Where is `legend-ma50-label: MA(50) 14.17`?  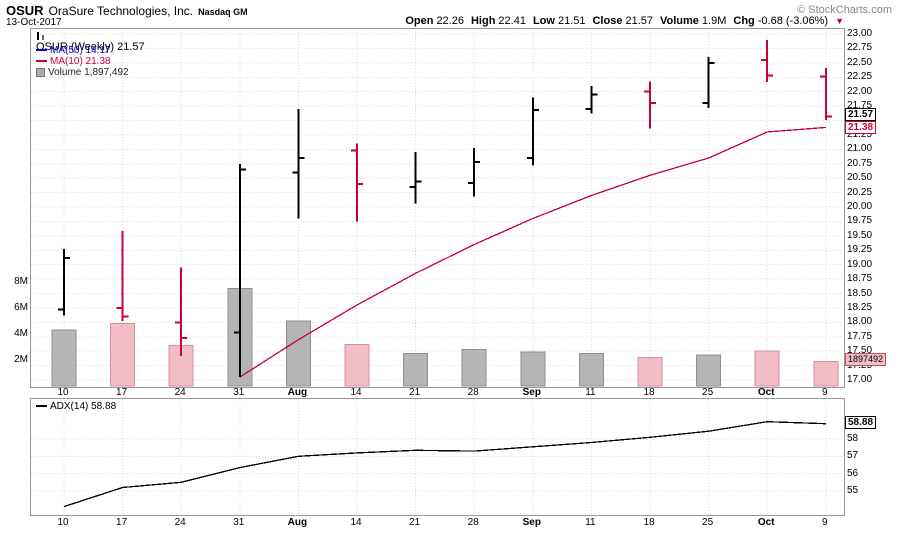
legend-ma50-label: MA(50) 14.17 is located at coordinates (80, 50).